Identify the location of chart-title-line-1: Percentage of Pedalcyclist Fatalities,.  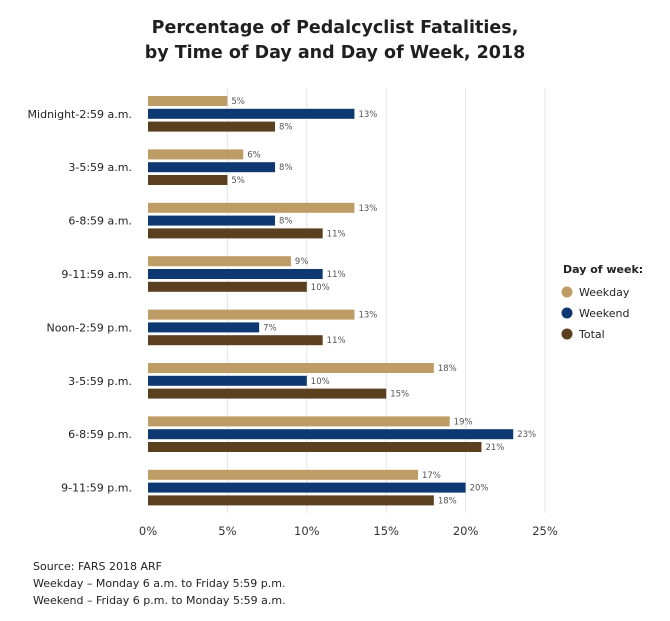
(335, 28).